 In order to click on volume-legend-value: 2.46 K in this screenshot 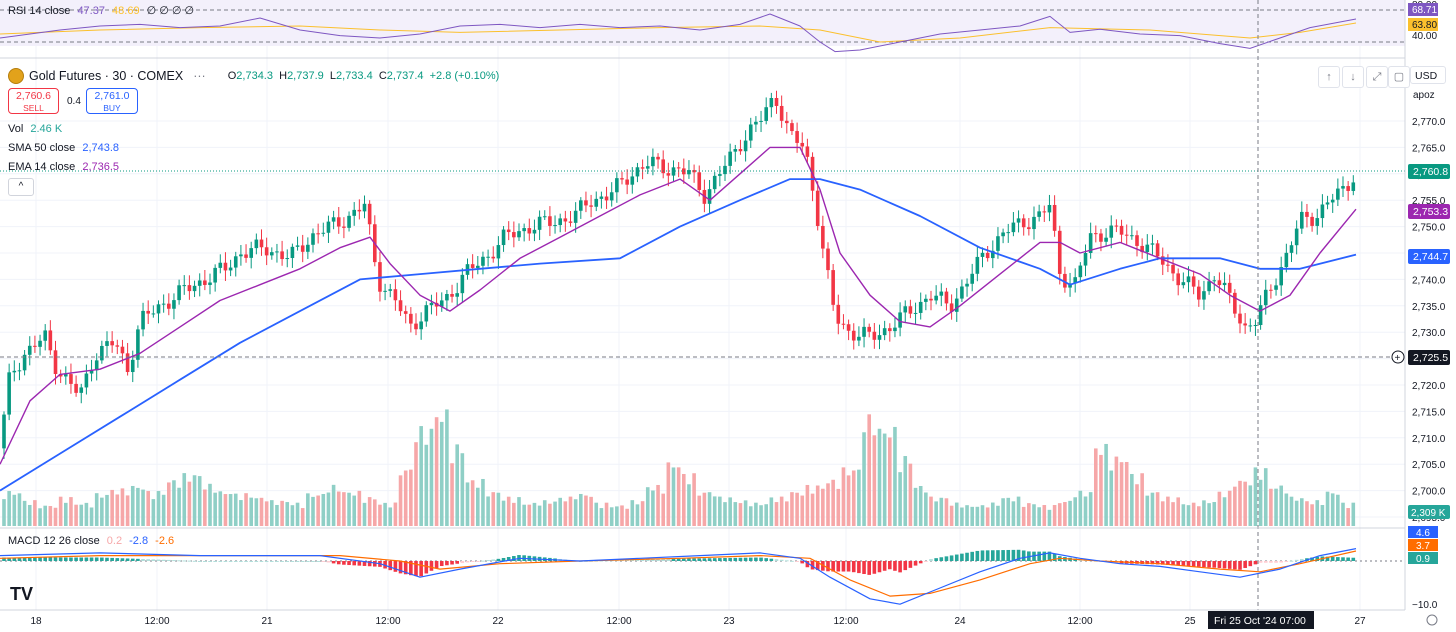, I will do `click(46, 129)`.